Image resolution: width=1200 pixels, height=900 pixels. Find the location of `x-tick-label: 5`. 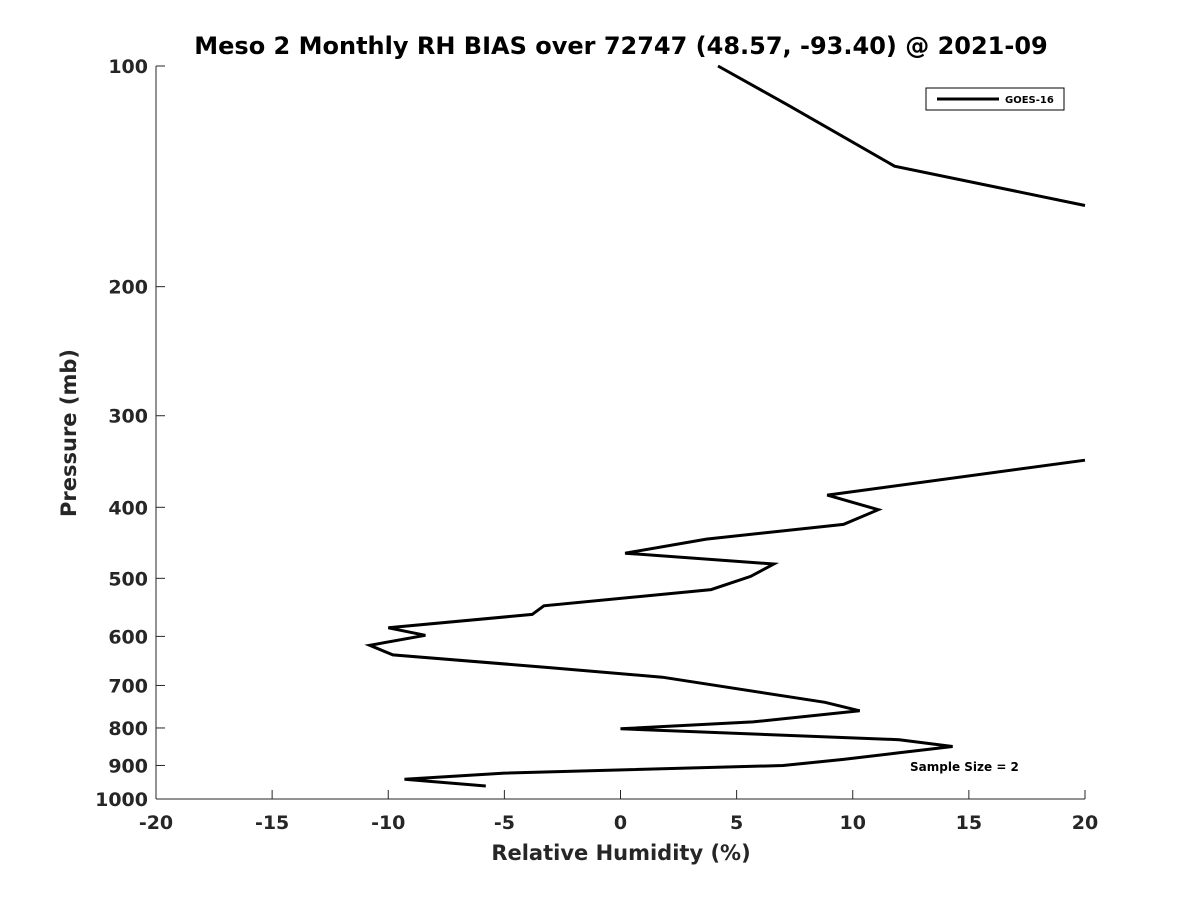

x-tick-label: 5 is located at coordinates (736, 823).